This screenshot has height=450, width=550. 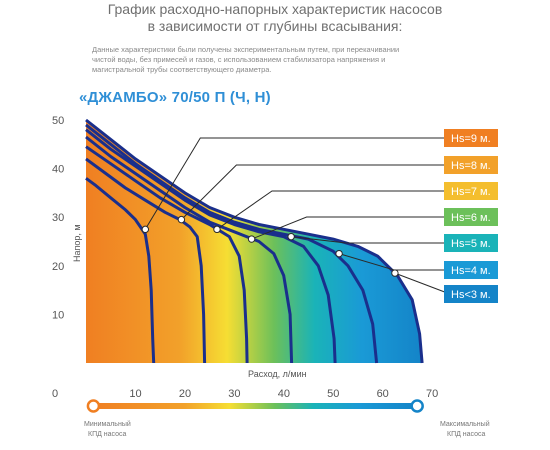 What do you see at coordinates (185, 394) in the screenshot?
I see `x-tick-label-1: 20` at bounding box center [185, 394].